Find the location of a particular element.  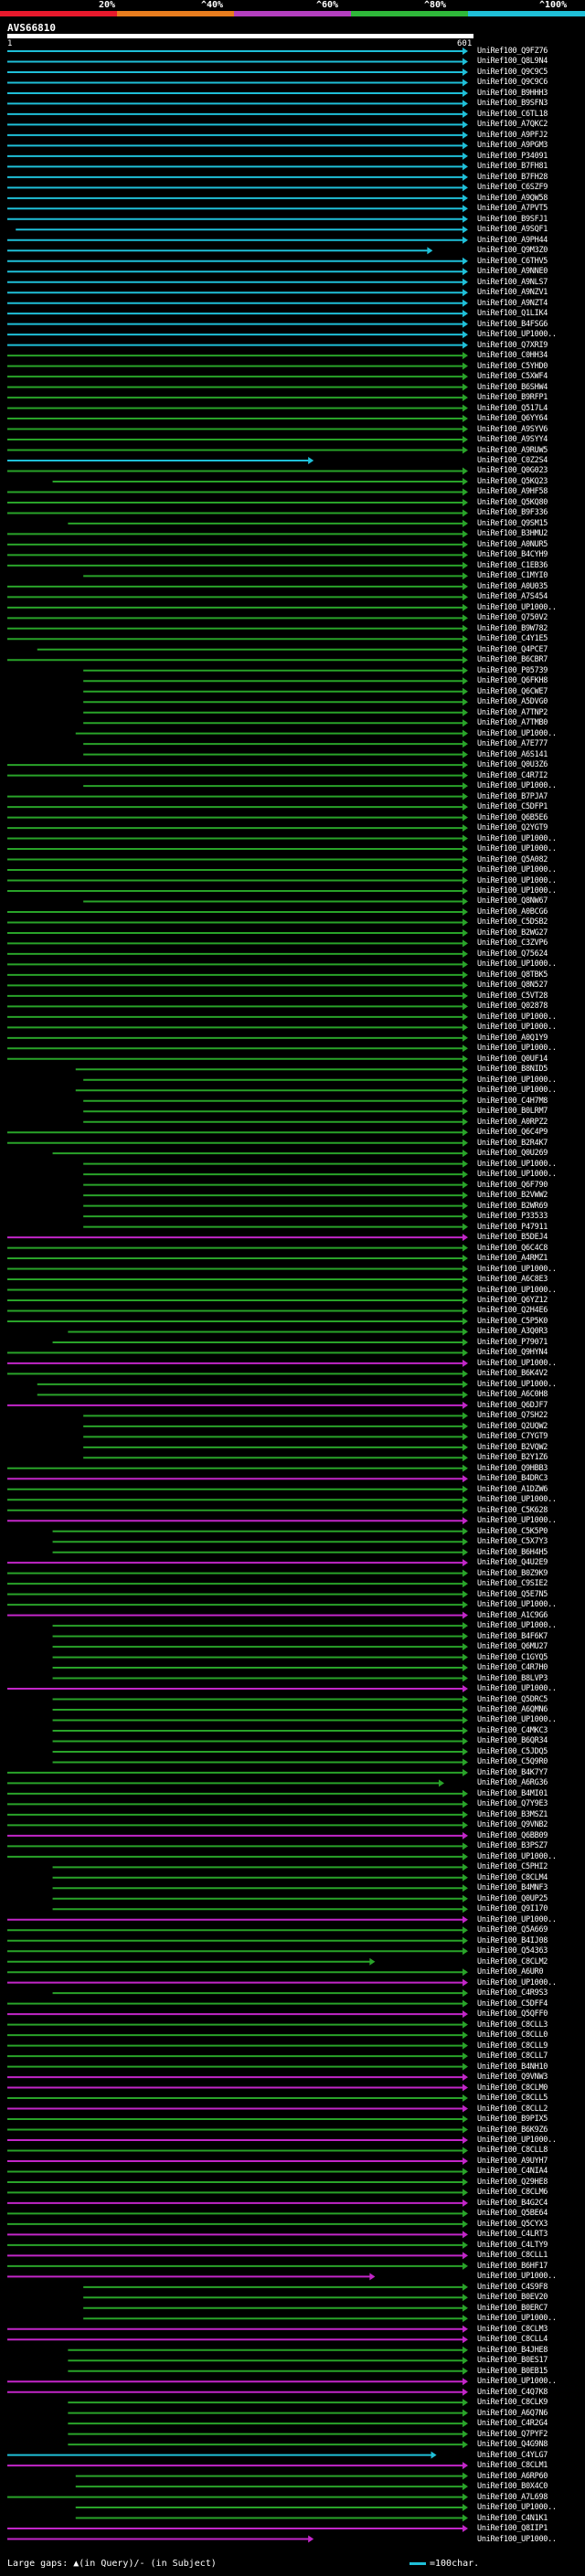

hit-label: UniRef100_C4R9S3 is located at coordinates (512, 1993).